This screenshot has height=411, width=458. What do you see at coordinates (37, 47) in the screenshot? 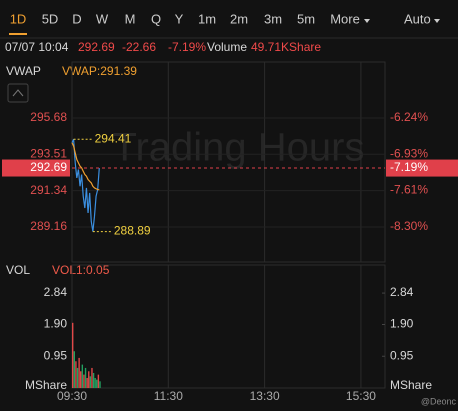
I see `quote-time: 07/07 10:04` at bounding box center [37, 47].